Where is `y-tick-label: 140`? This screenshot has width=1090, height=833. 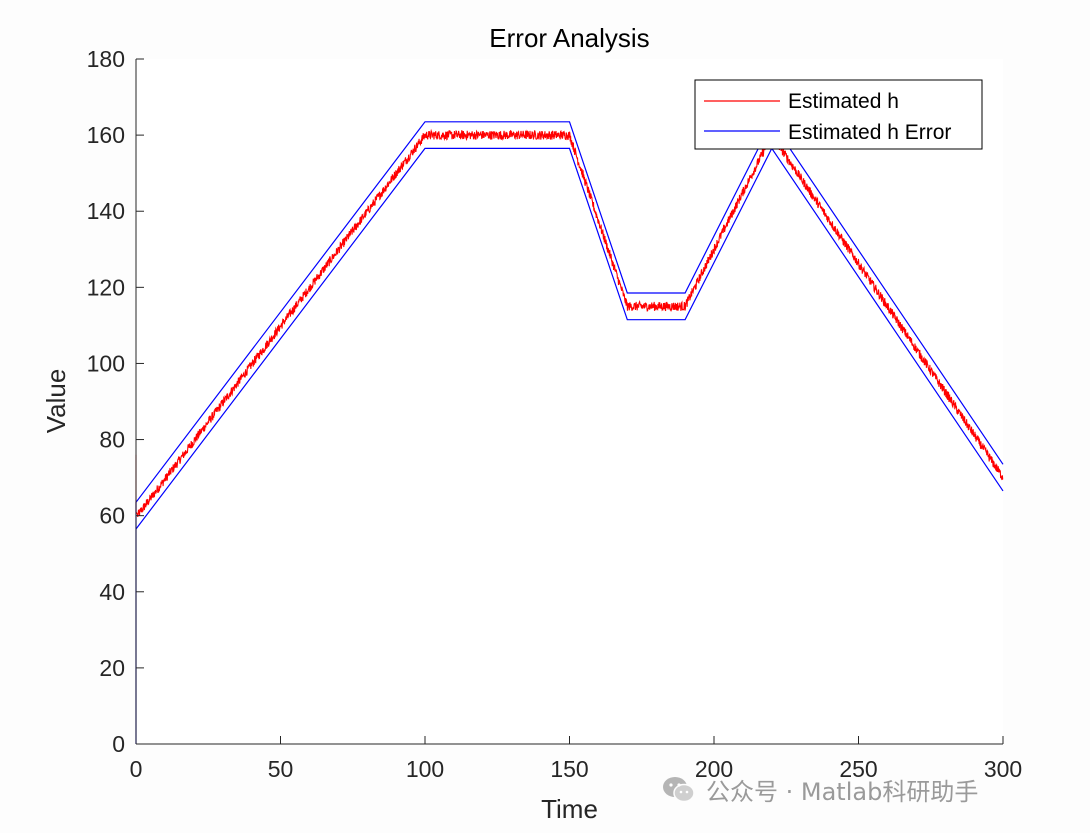
y-tick-label: 140 is located at coordinates (106, 211).